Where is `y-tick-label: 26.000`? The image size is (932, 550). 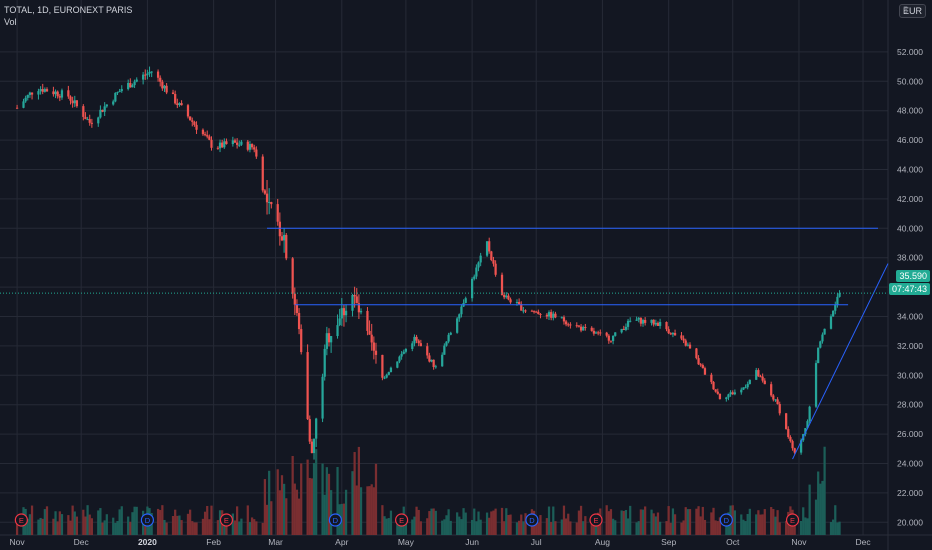
y-tick-label: 26.000 is located at coordinates (910, 434).